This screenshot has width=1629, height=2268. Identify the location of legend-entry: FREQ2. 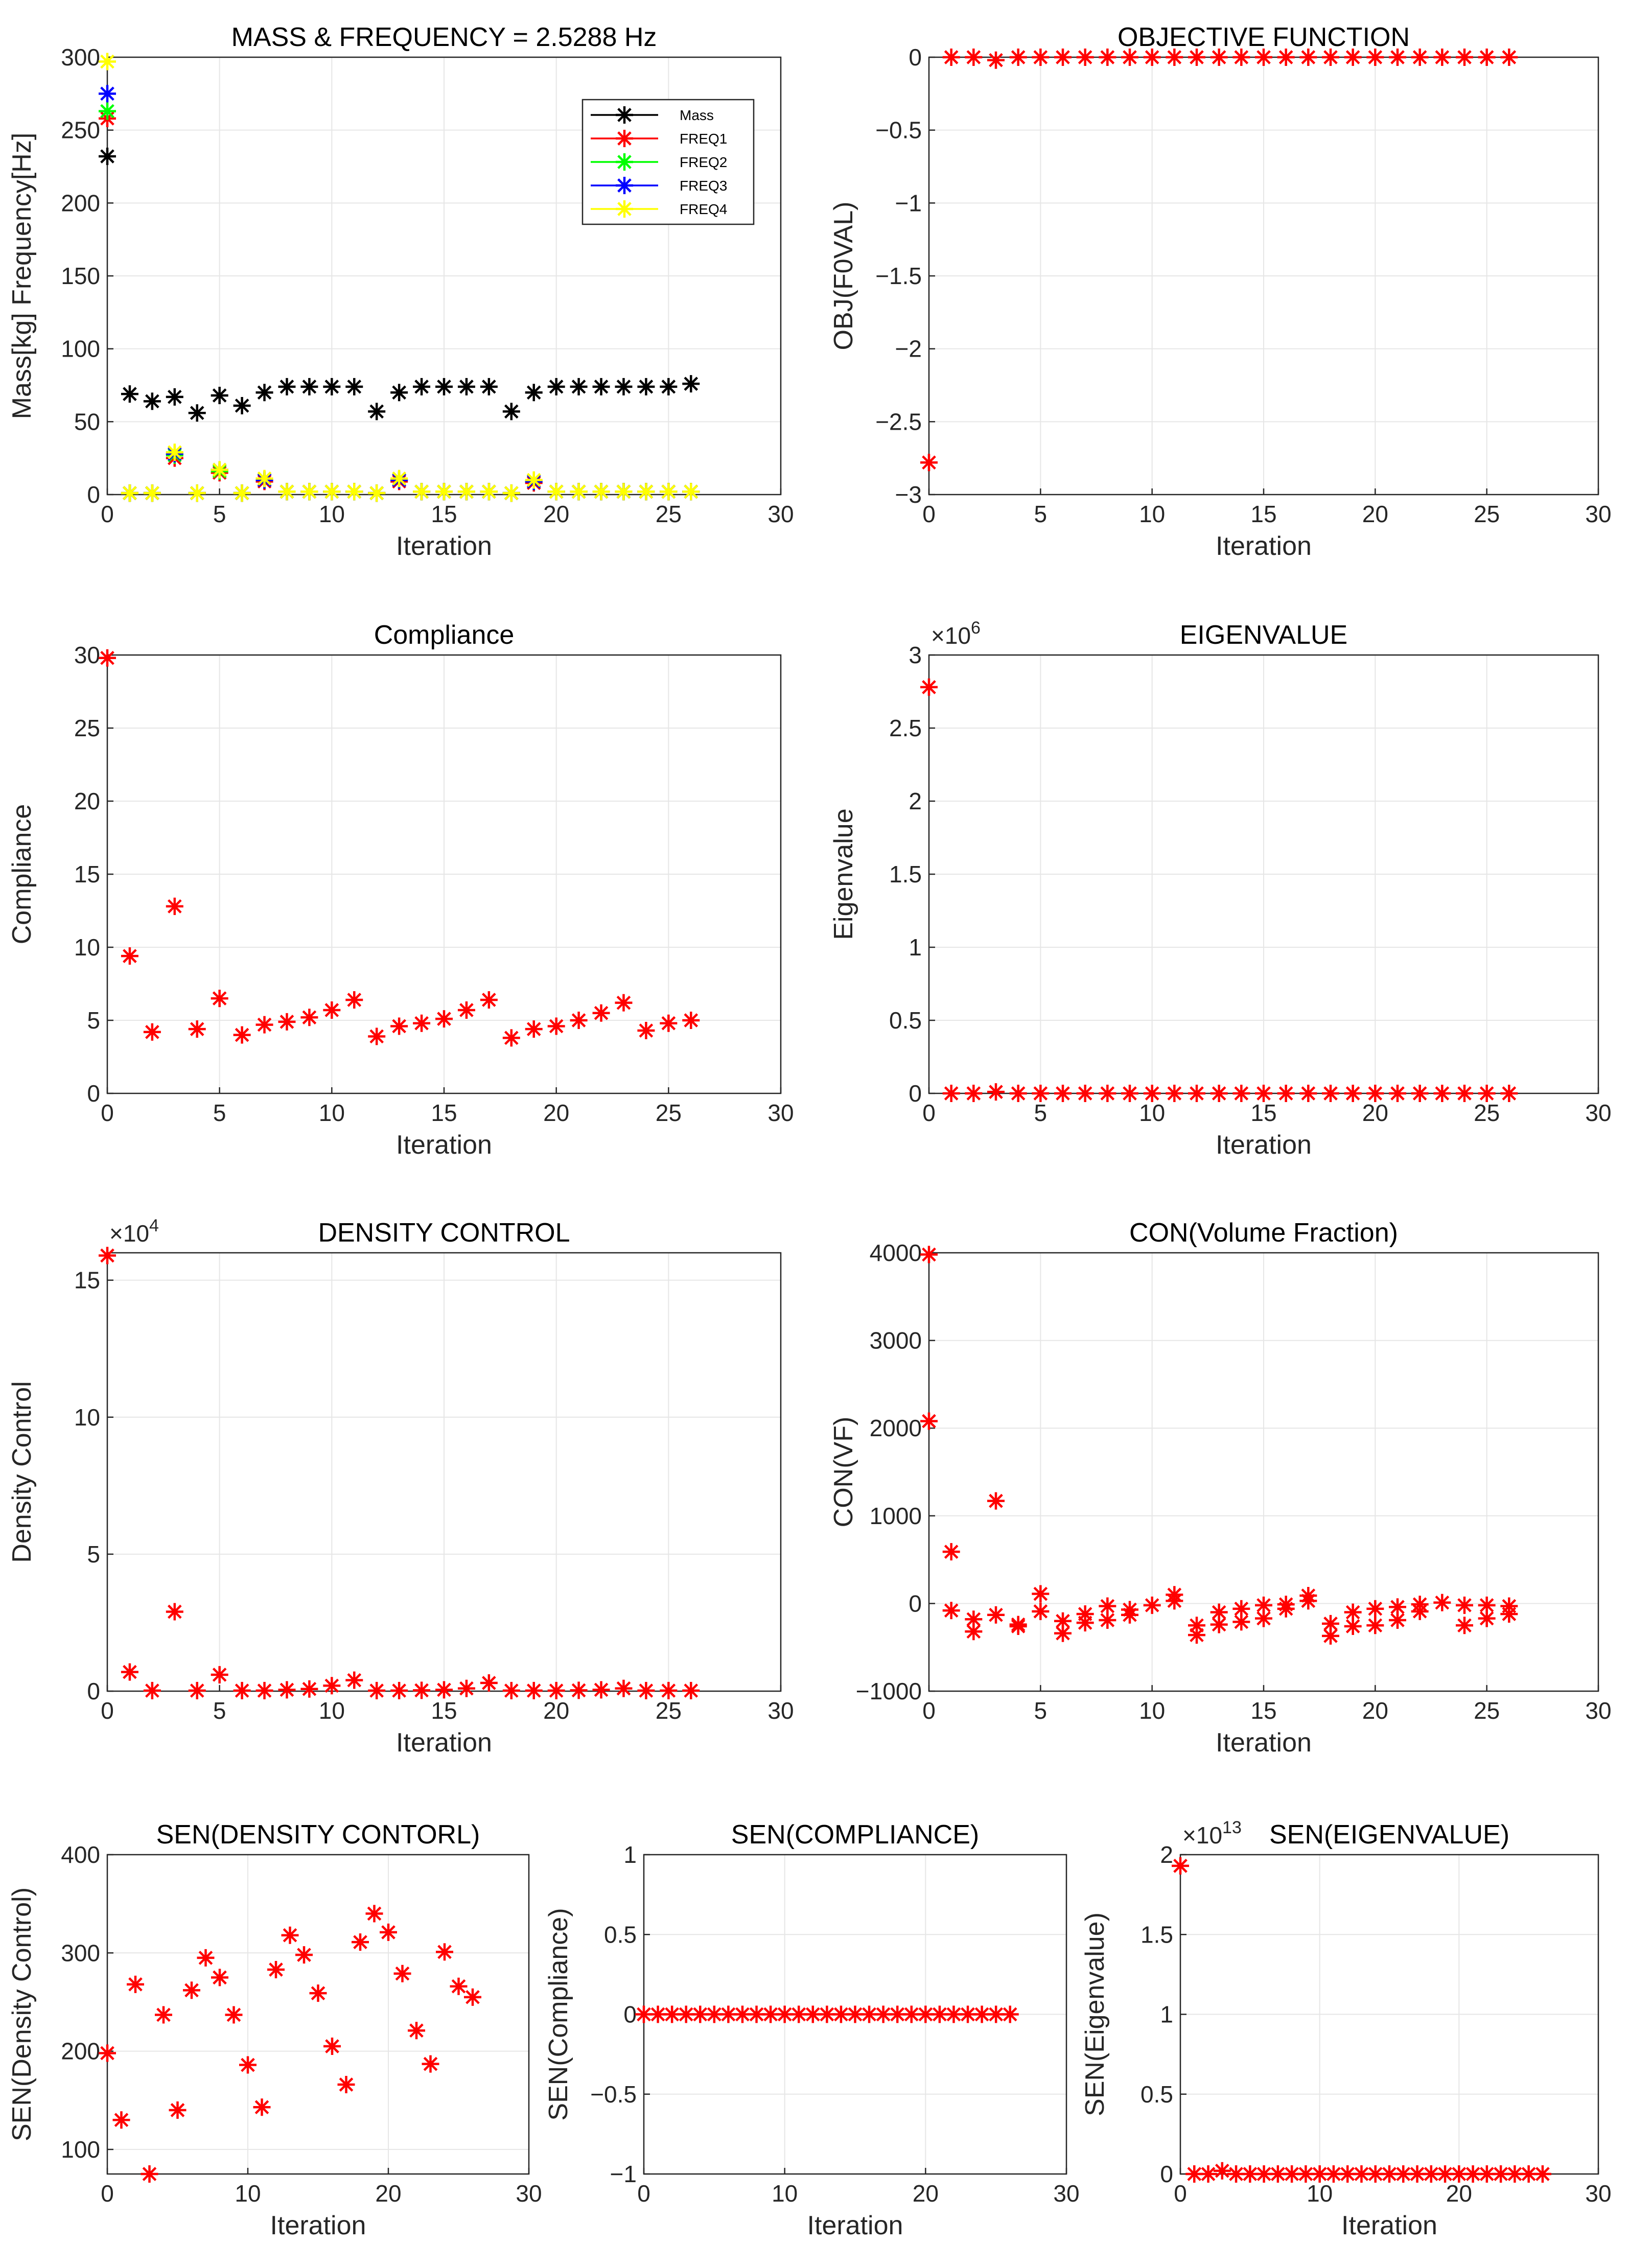
(659, 162).